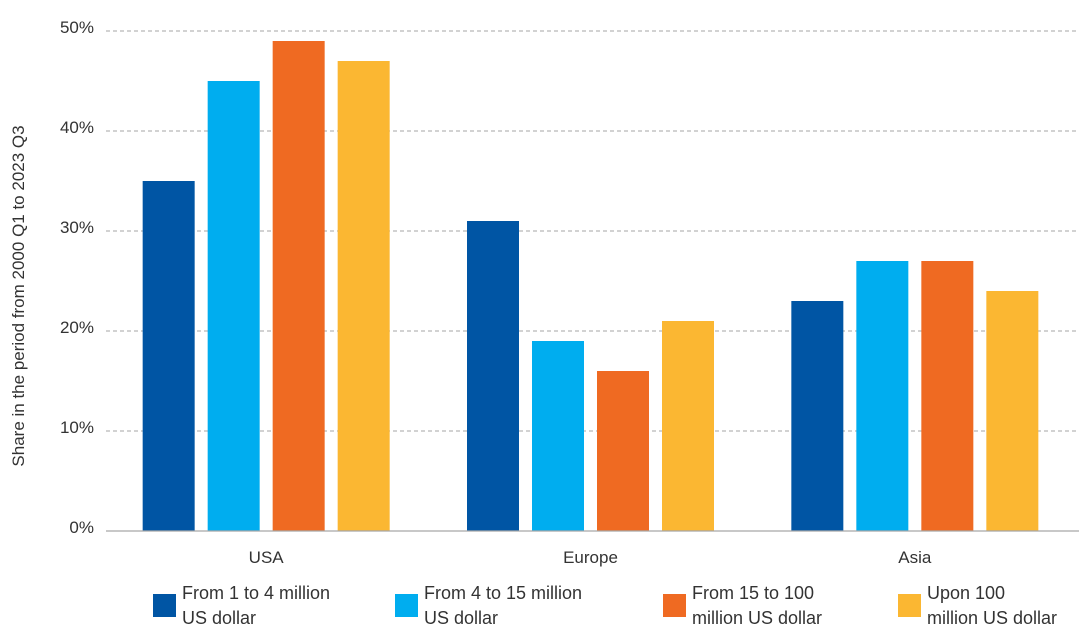 The height and width of the screenshot is (632, 1089). I want to click on x-tick-label: Europe, so click(590, 557).